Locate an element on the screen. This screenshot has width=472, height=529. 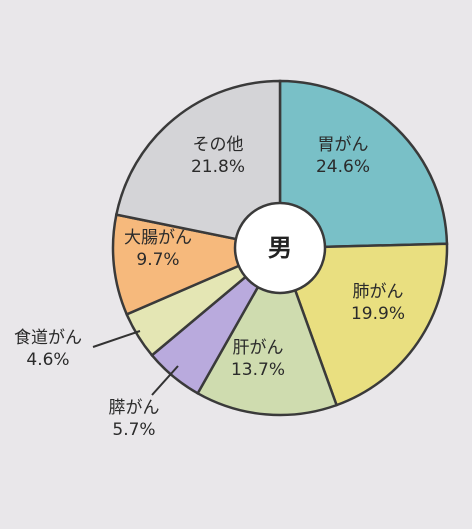
leaders-layer is located at coordinates (135, 363).